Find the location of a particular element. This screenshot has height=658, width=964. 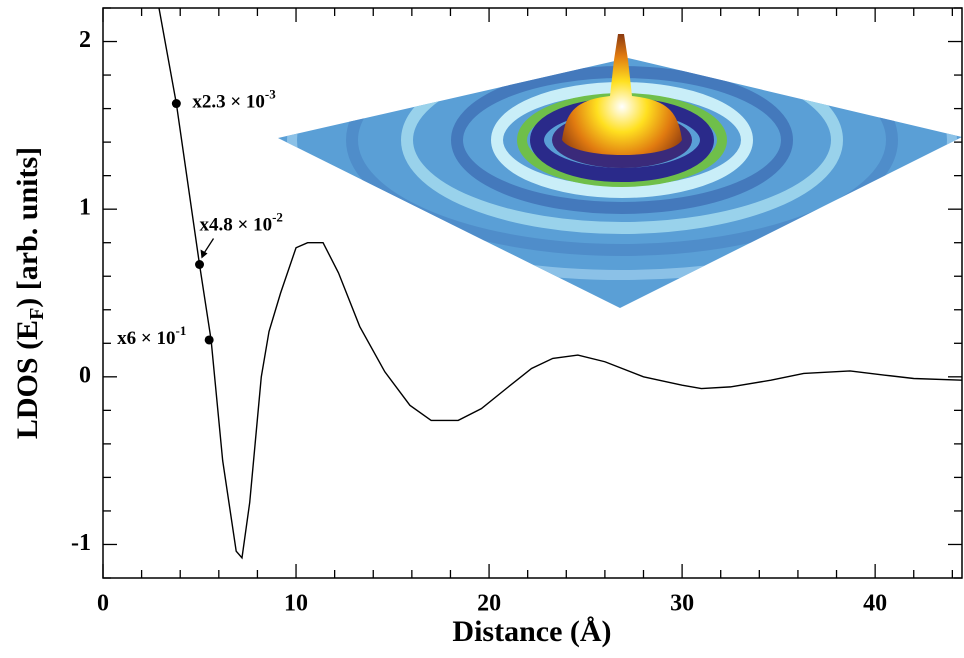

annotation-text: x6 × 10 is located at coordinates (146, 338).